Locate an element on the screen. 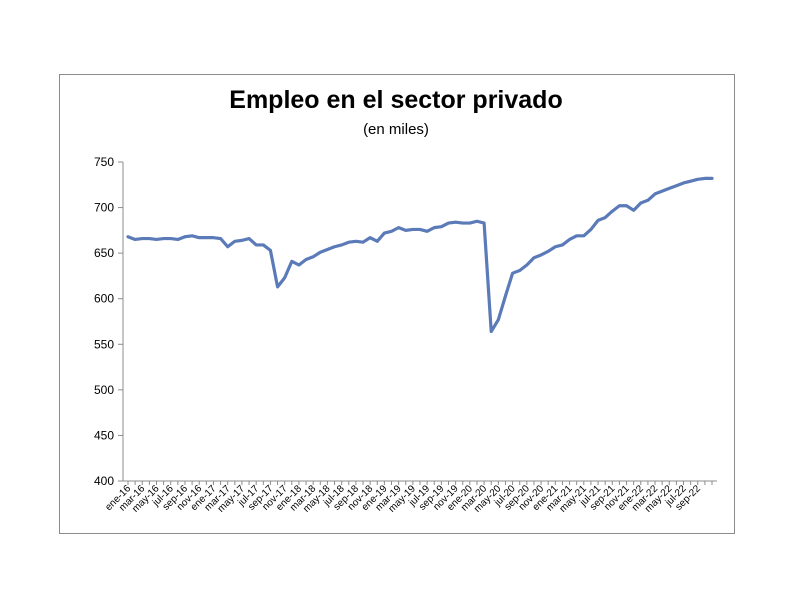 The width and height of the screenshot is (792, 612). y-tick-label: 700 is located at coordinates (104, 208).